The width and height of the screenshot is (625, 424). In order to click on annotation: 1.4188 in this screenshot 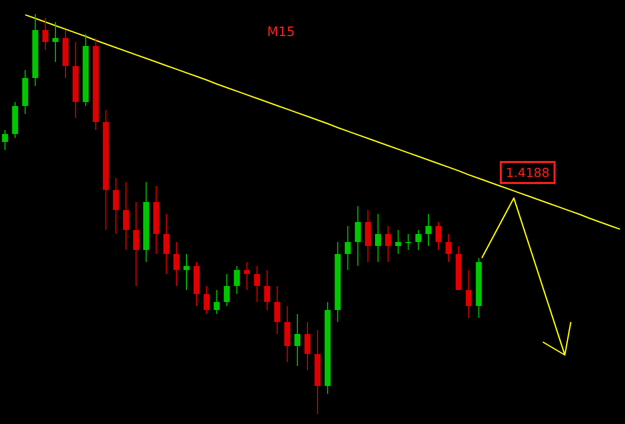, I will do `click(528, 172)`.